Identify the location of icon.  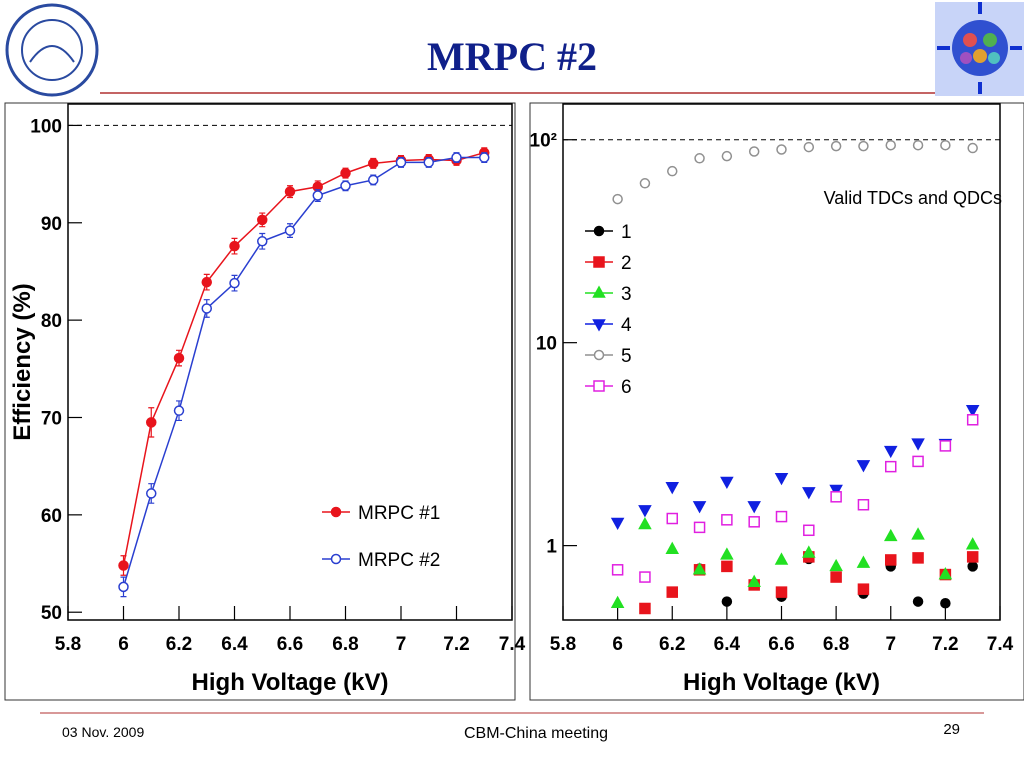
(979, 49).